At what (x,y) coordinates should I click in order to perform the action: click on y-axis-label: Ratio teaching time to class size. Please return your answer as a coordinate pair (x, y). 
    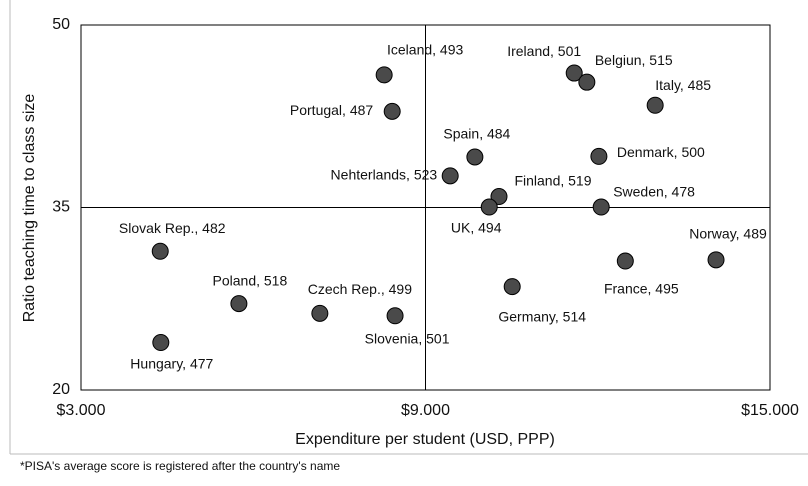
    Looking at the image, I should click on (29, 208).